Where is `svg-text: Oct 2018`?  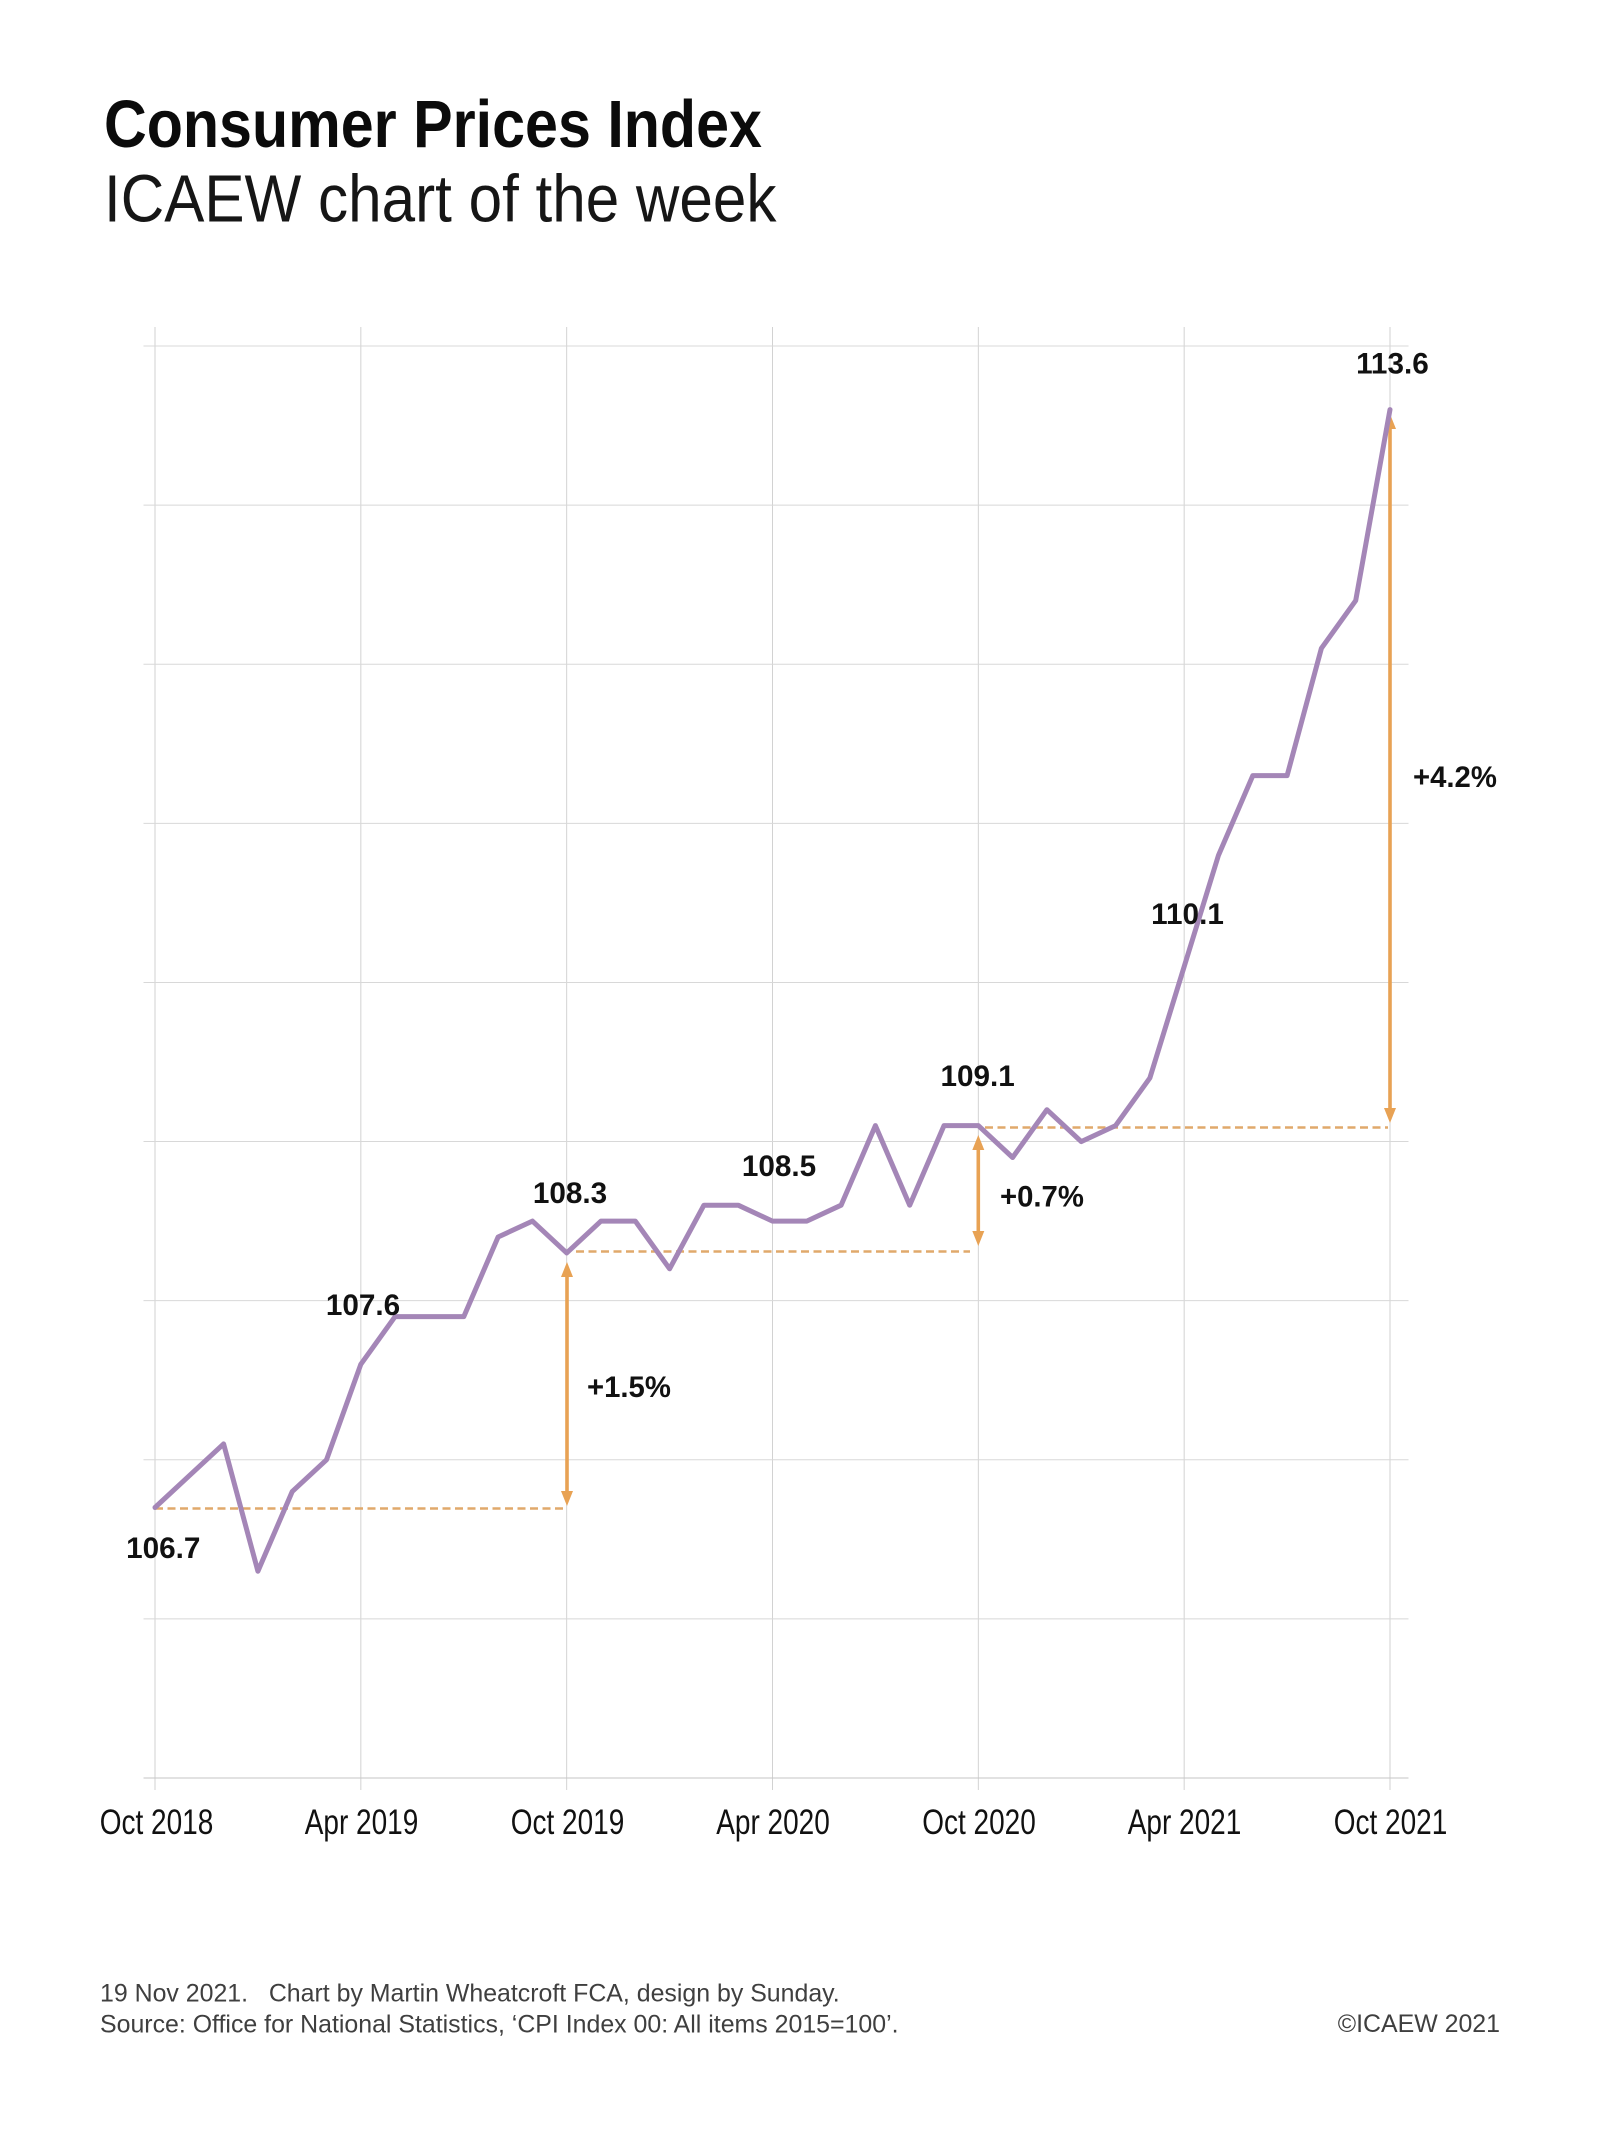
svg-text: Oct 2018 is located at coordinates (157, 1822).